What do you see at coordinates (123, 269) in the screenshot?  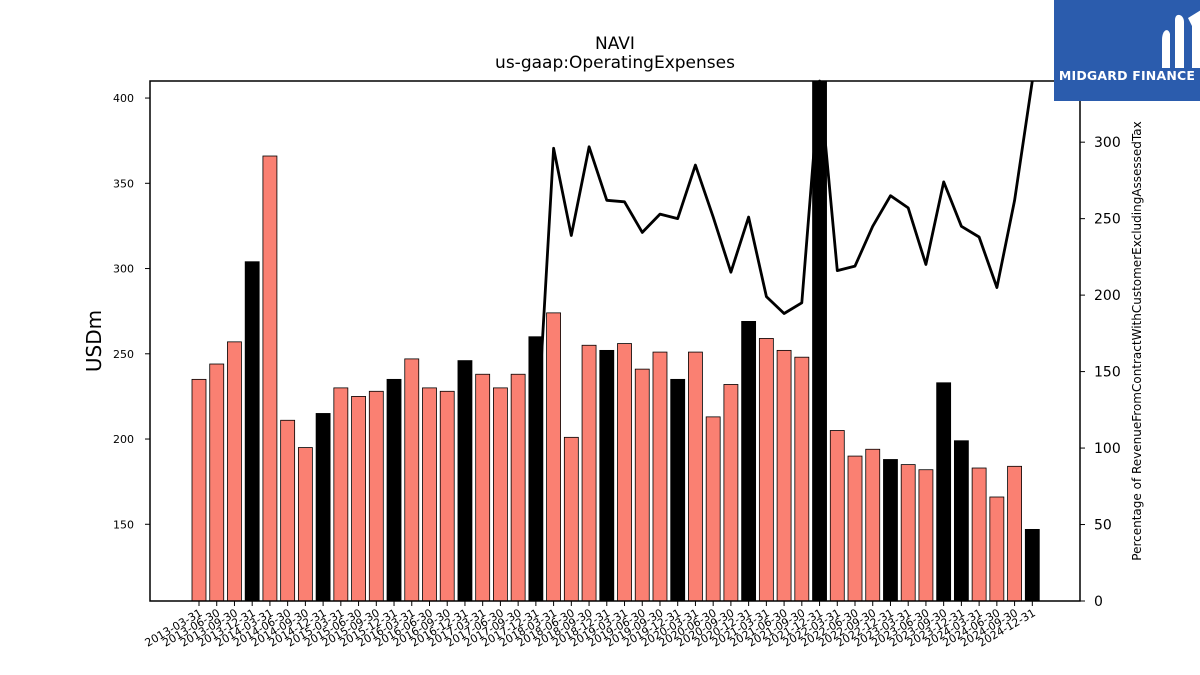 I see `y-tick-label: 300` at bounding box center [123, 269].